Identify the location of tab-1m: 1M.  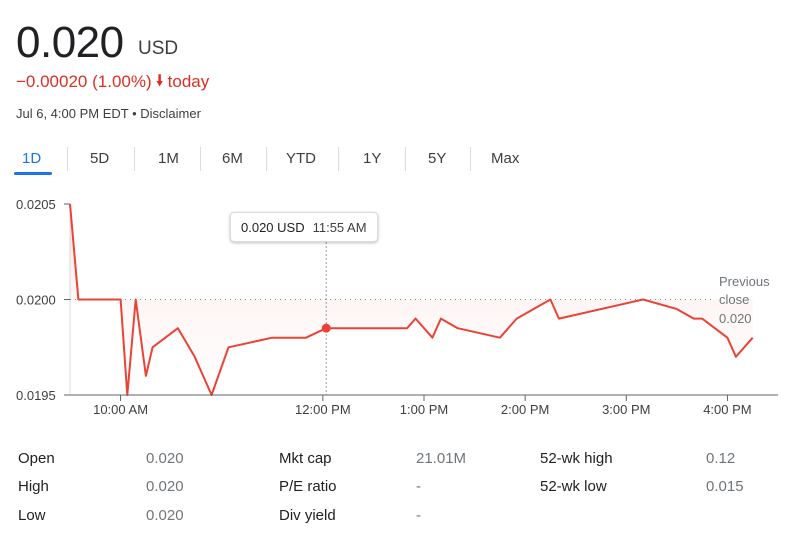
(168, 158).